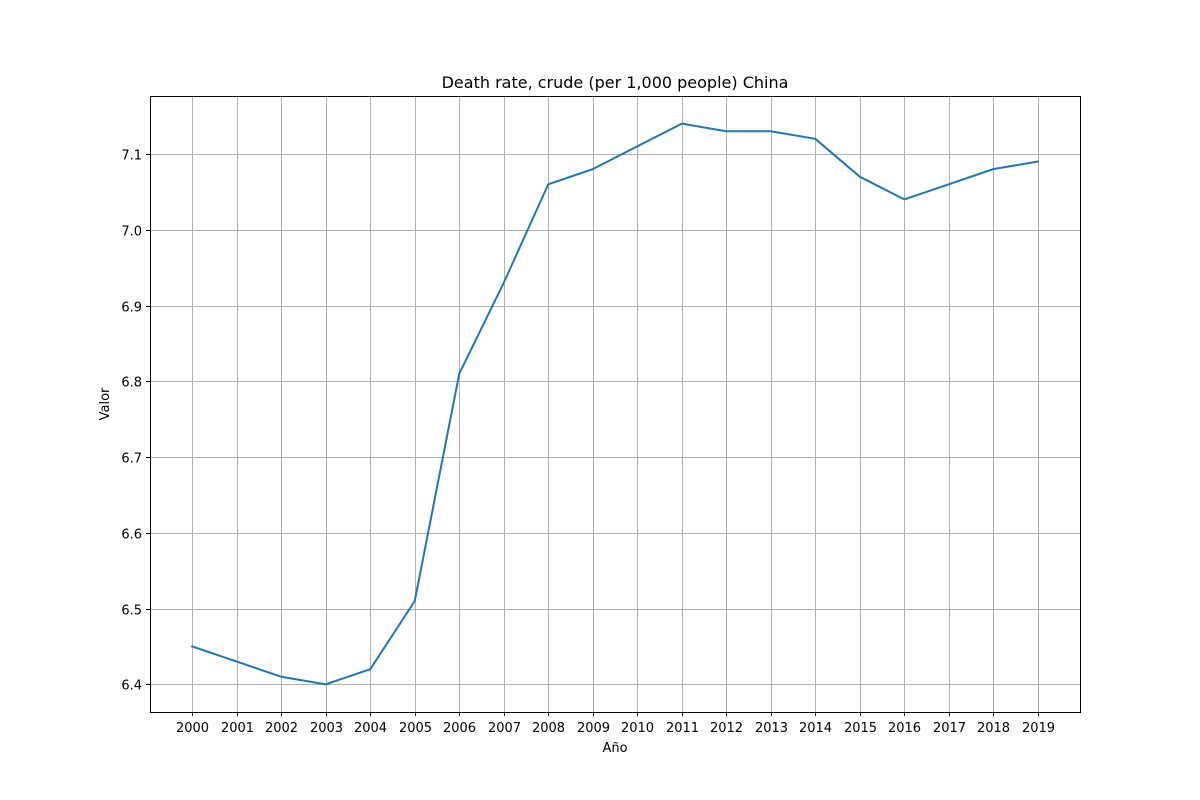  I want to click on x-tick-label: 2001, so click(237, 728).